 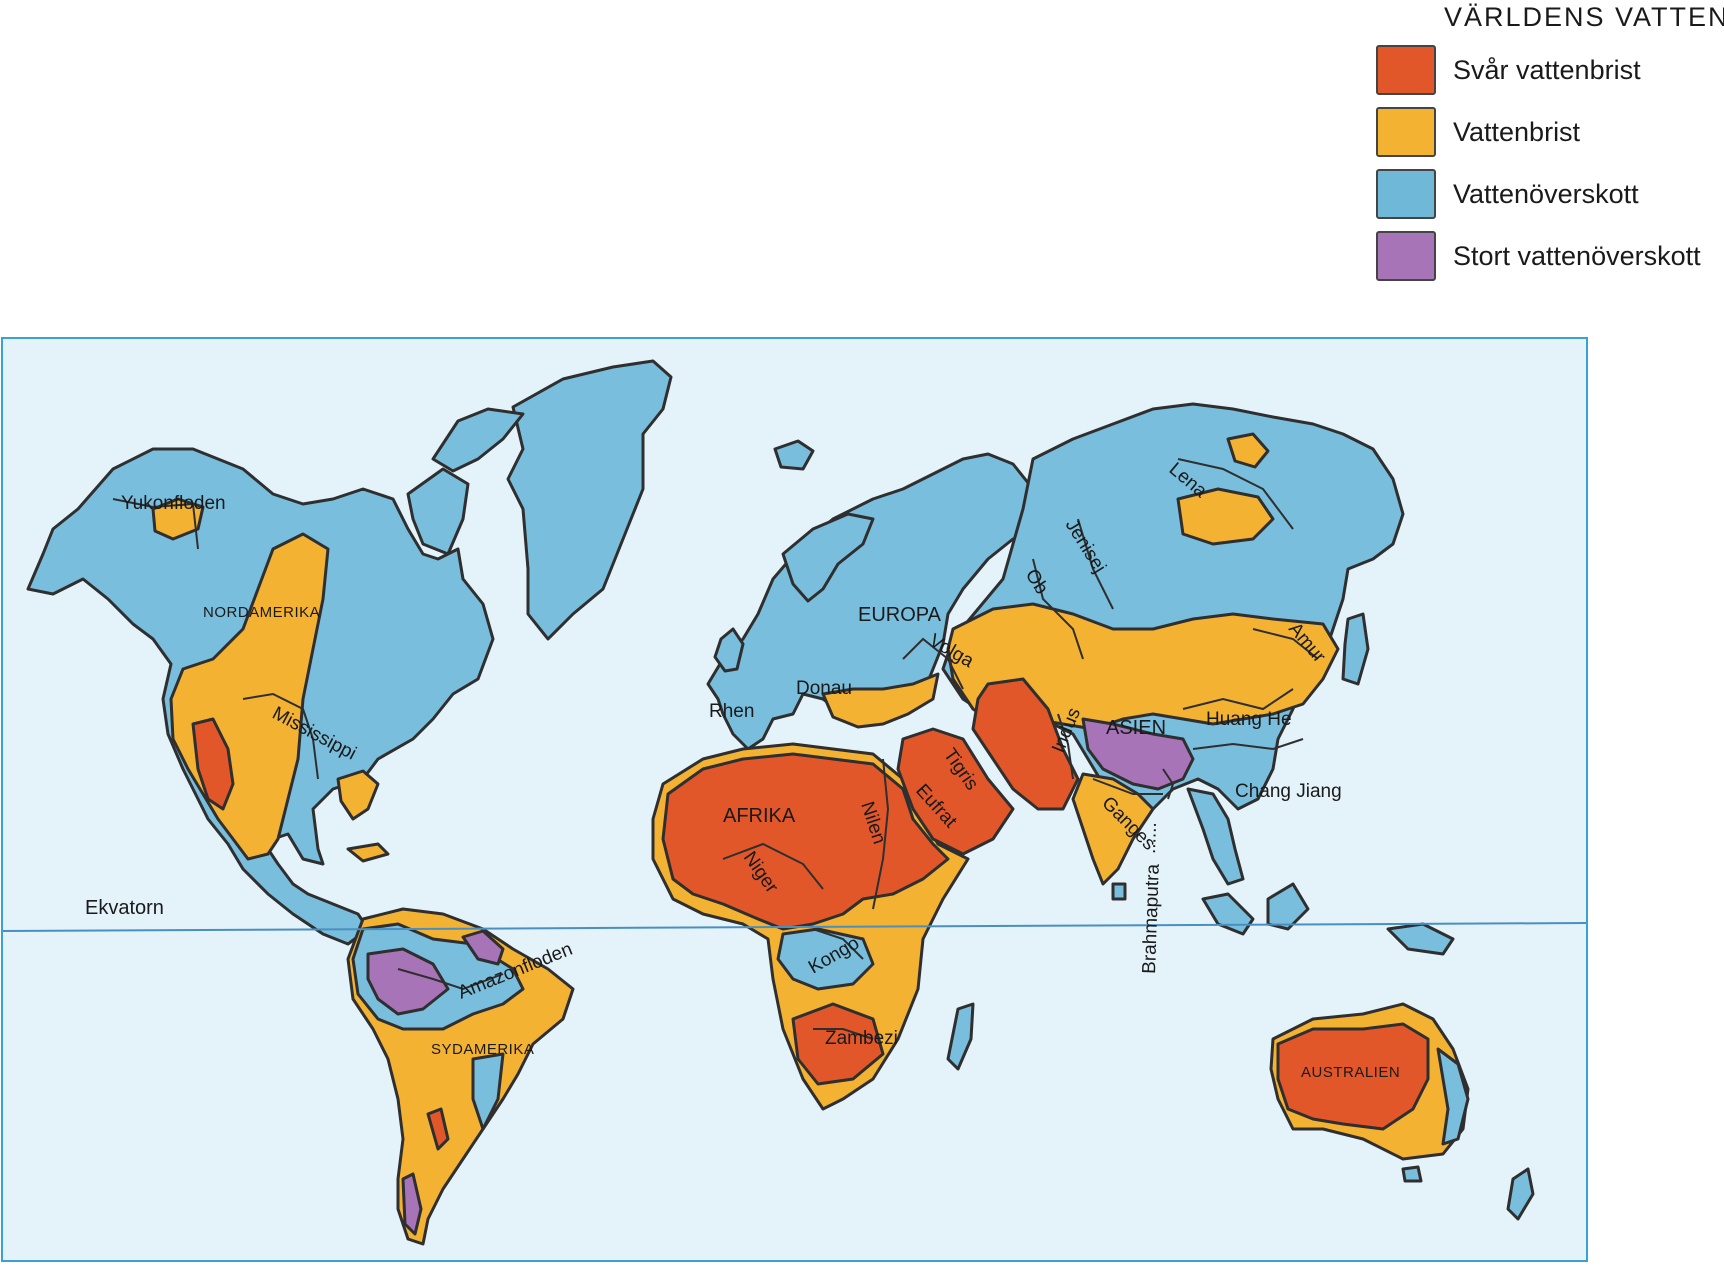 I want to click on ganges-river, so click(x=1127, y=786).